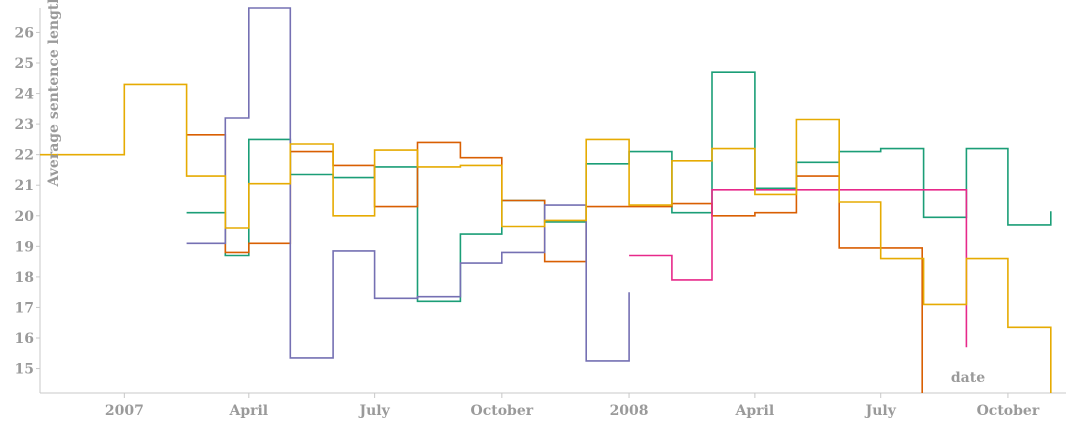  What do you see at coordinates (24, 247) in the screenshot?
I see `y-tick-label: 19` at bounding box center [24, 247].